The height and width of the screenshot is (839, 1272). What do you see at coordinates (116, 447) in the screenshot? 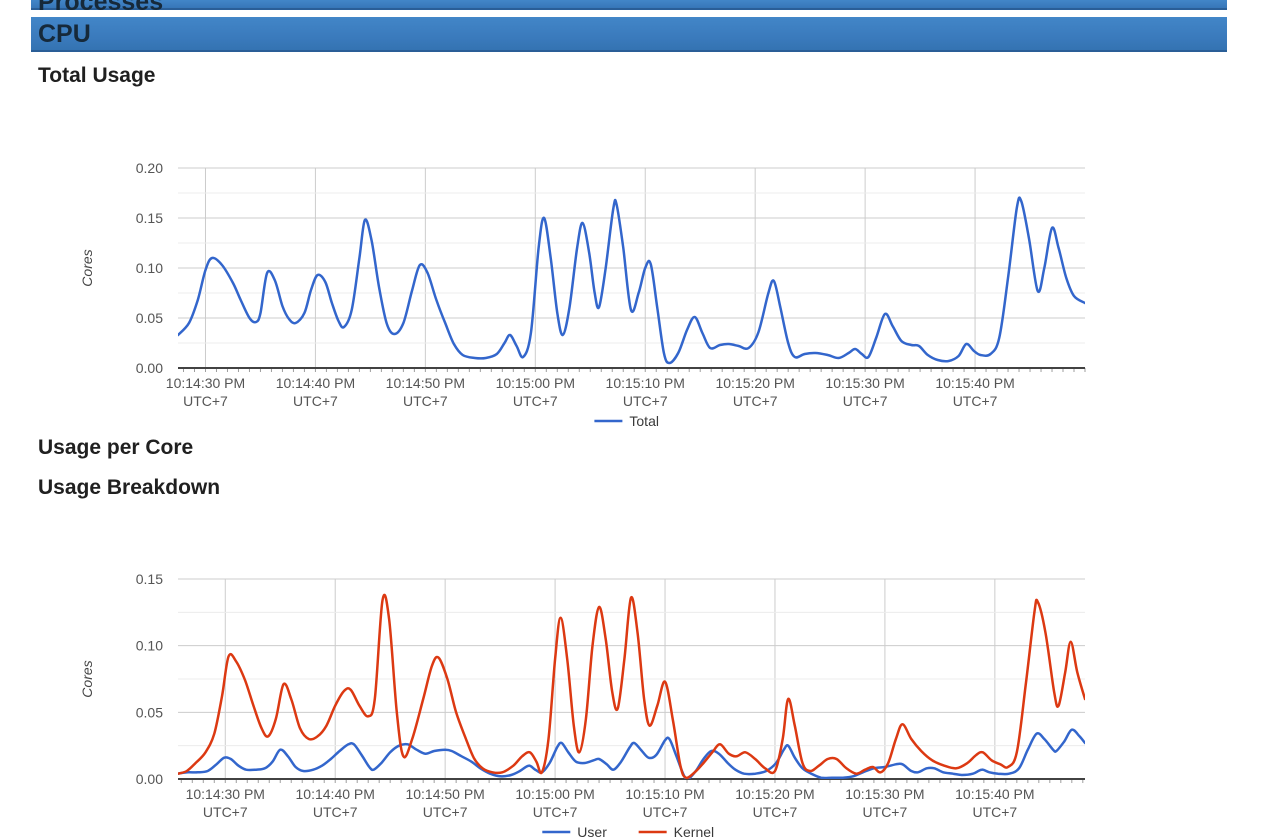
I see `heading-usage-per-core: Usage per Core` at bounding box center [116, 447].